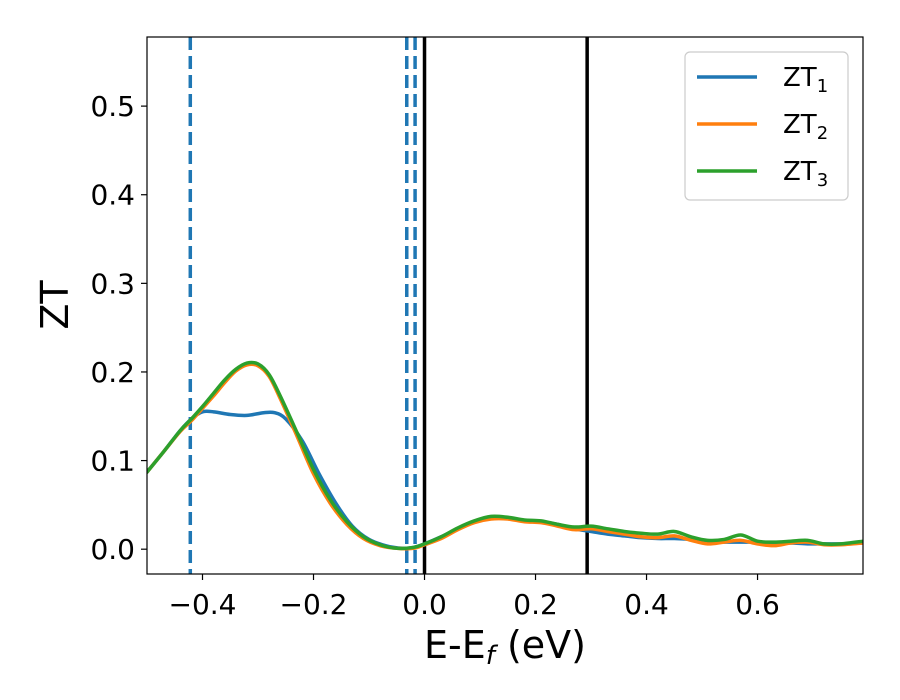 The height and width of the screenshot is (700, 900). What do you see at coordinates (112, 461) in the screenshot?
I see `y-tick-label: 0.1` at bounding box center [112, 461].